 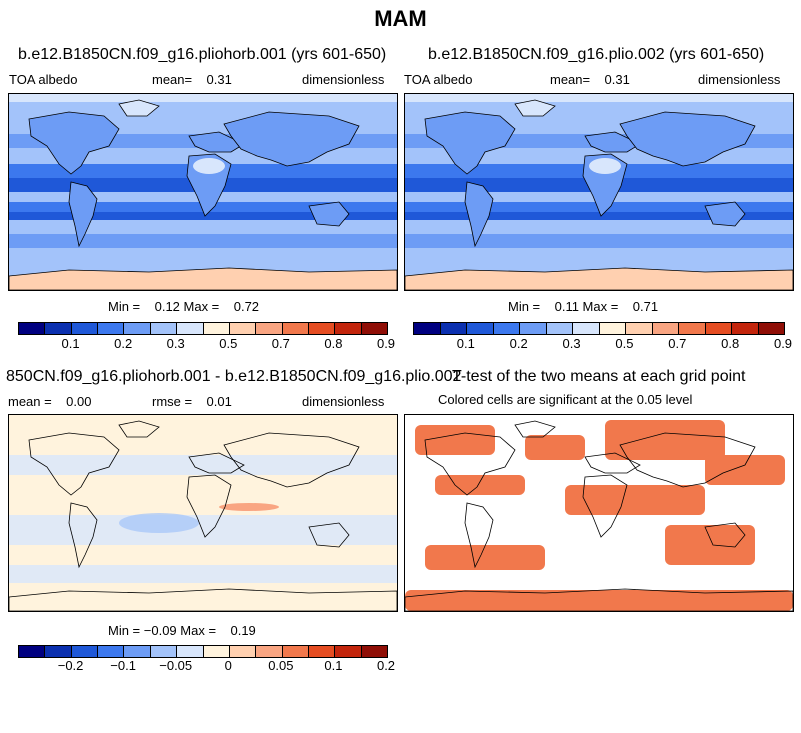 I want to click on colorbar-tick-label: −0.2, so click(x=70, y=665).